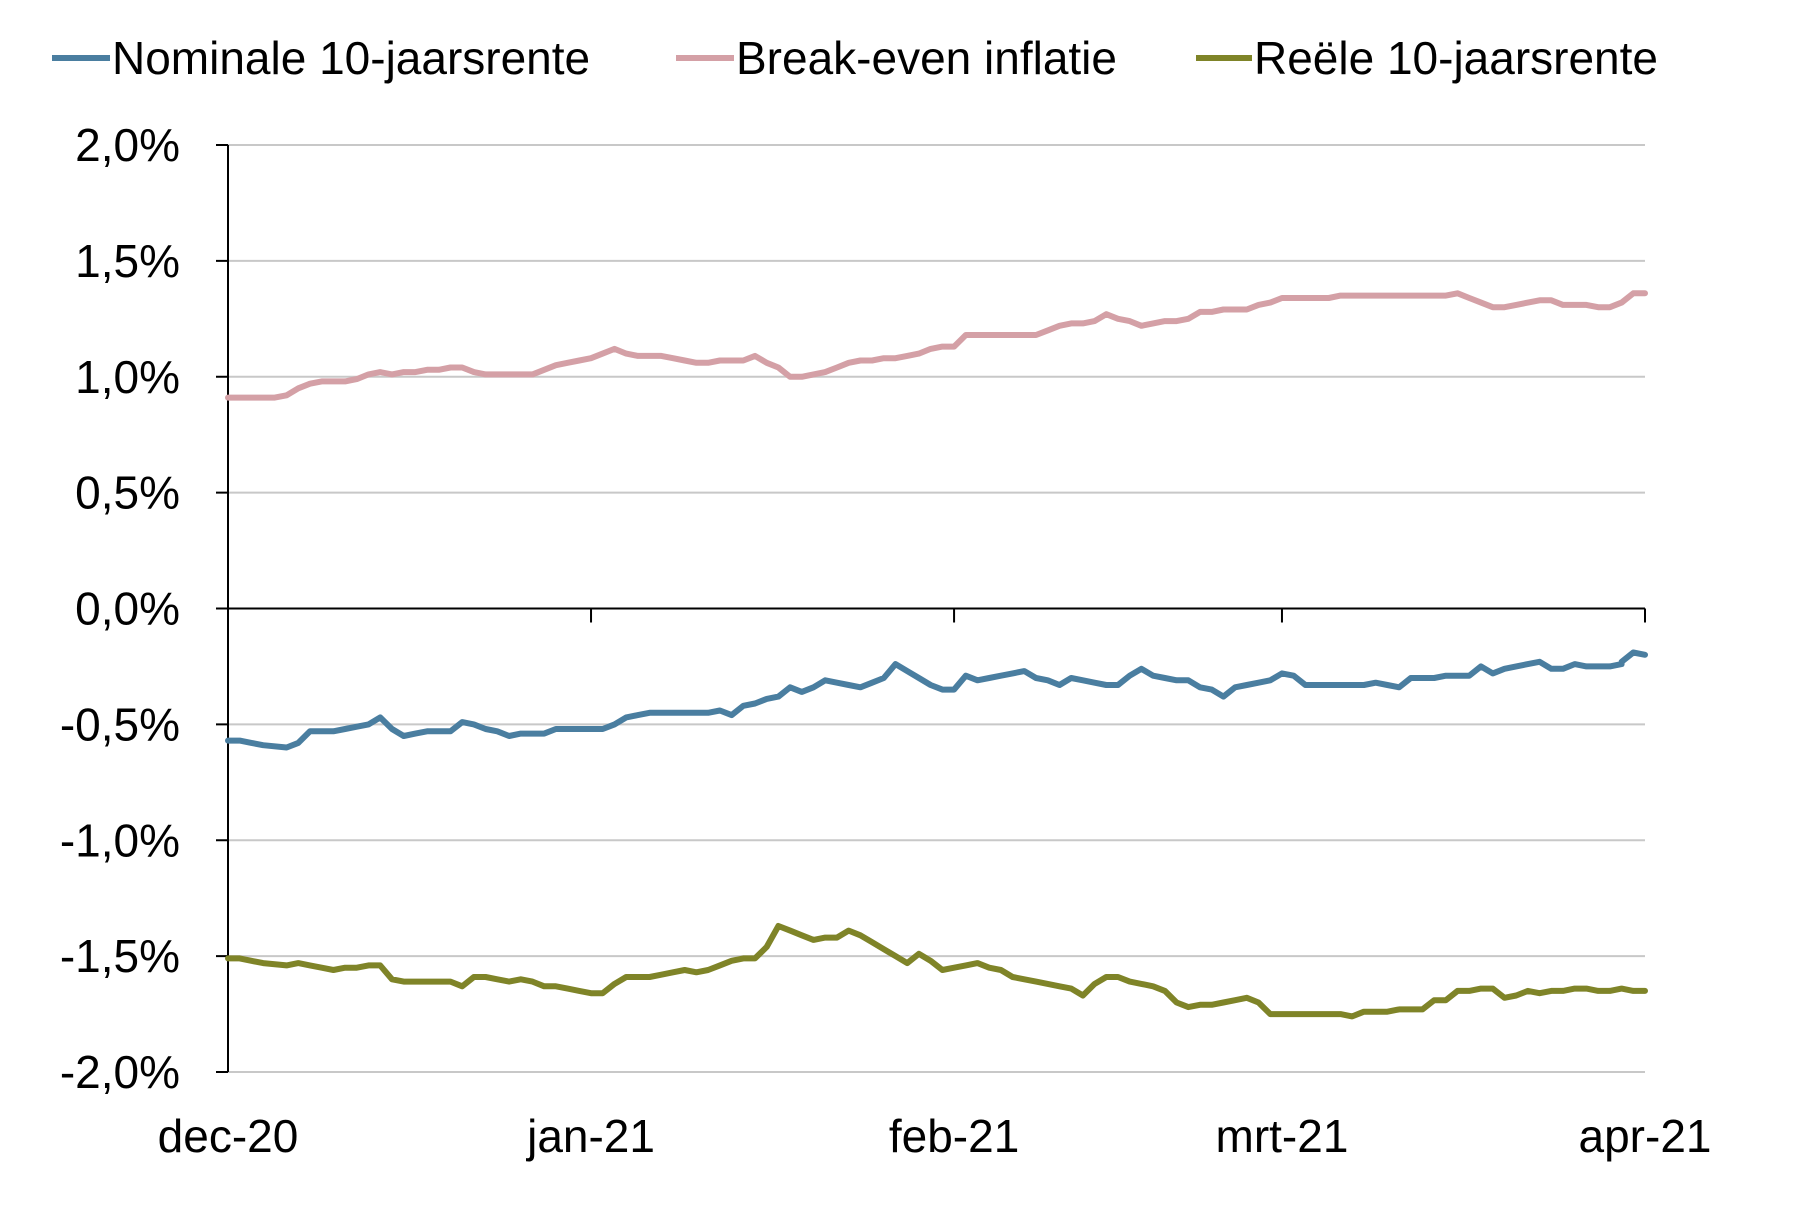 The width and height of the screenshot is (1806, 1209). What do you see at coordinates (954, 1136) in the screenshot?
I see `x-tick-label: feb-21` at bounding box center [954, 1136].